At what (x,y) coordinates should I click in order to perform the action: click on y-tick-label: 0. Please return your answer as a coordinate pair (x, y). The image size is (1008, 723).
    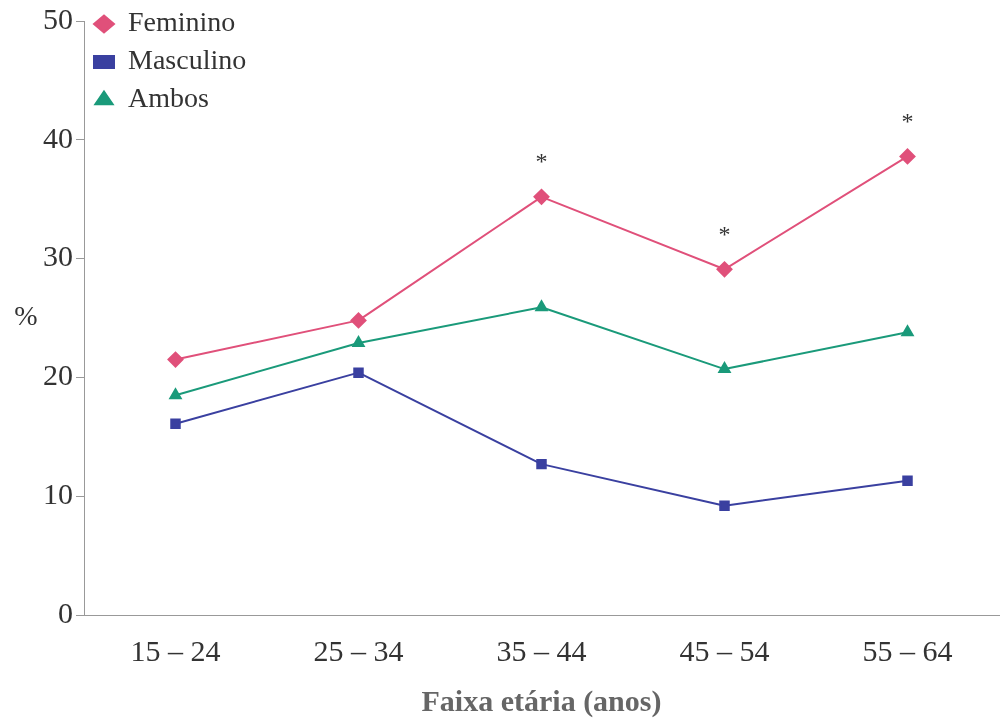
    Looking at the image, I should click on (65, 612).